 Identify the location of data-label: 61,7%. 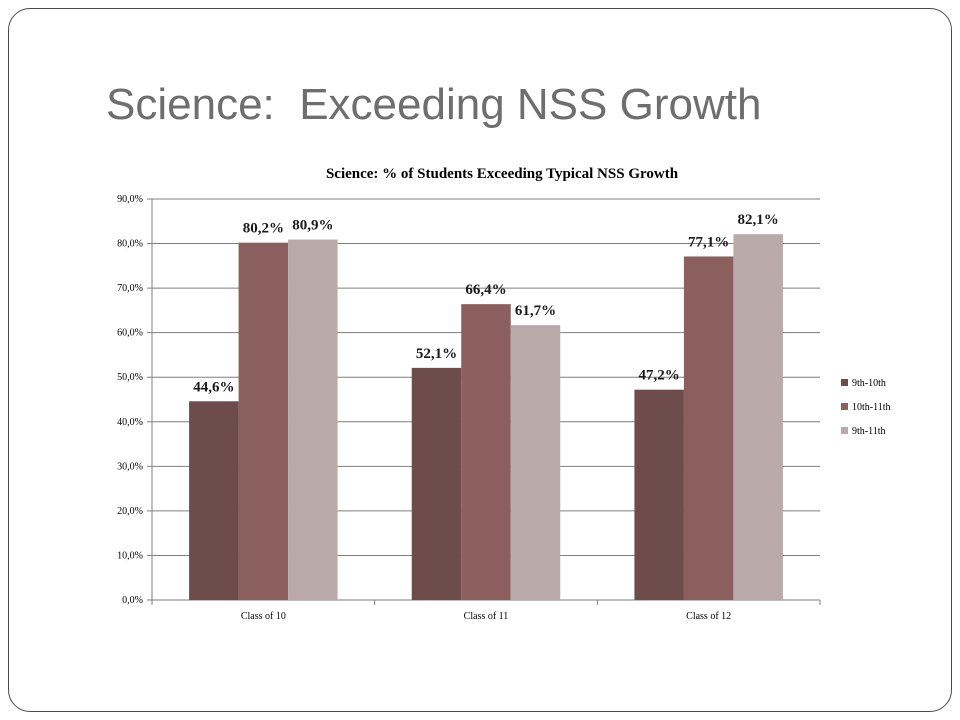
(535, 311).